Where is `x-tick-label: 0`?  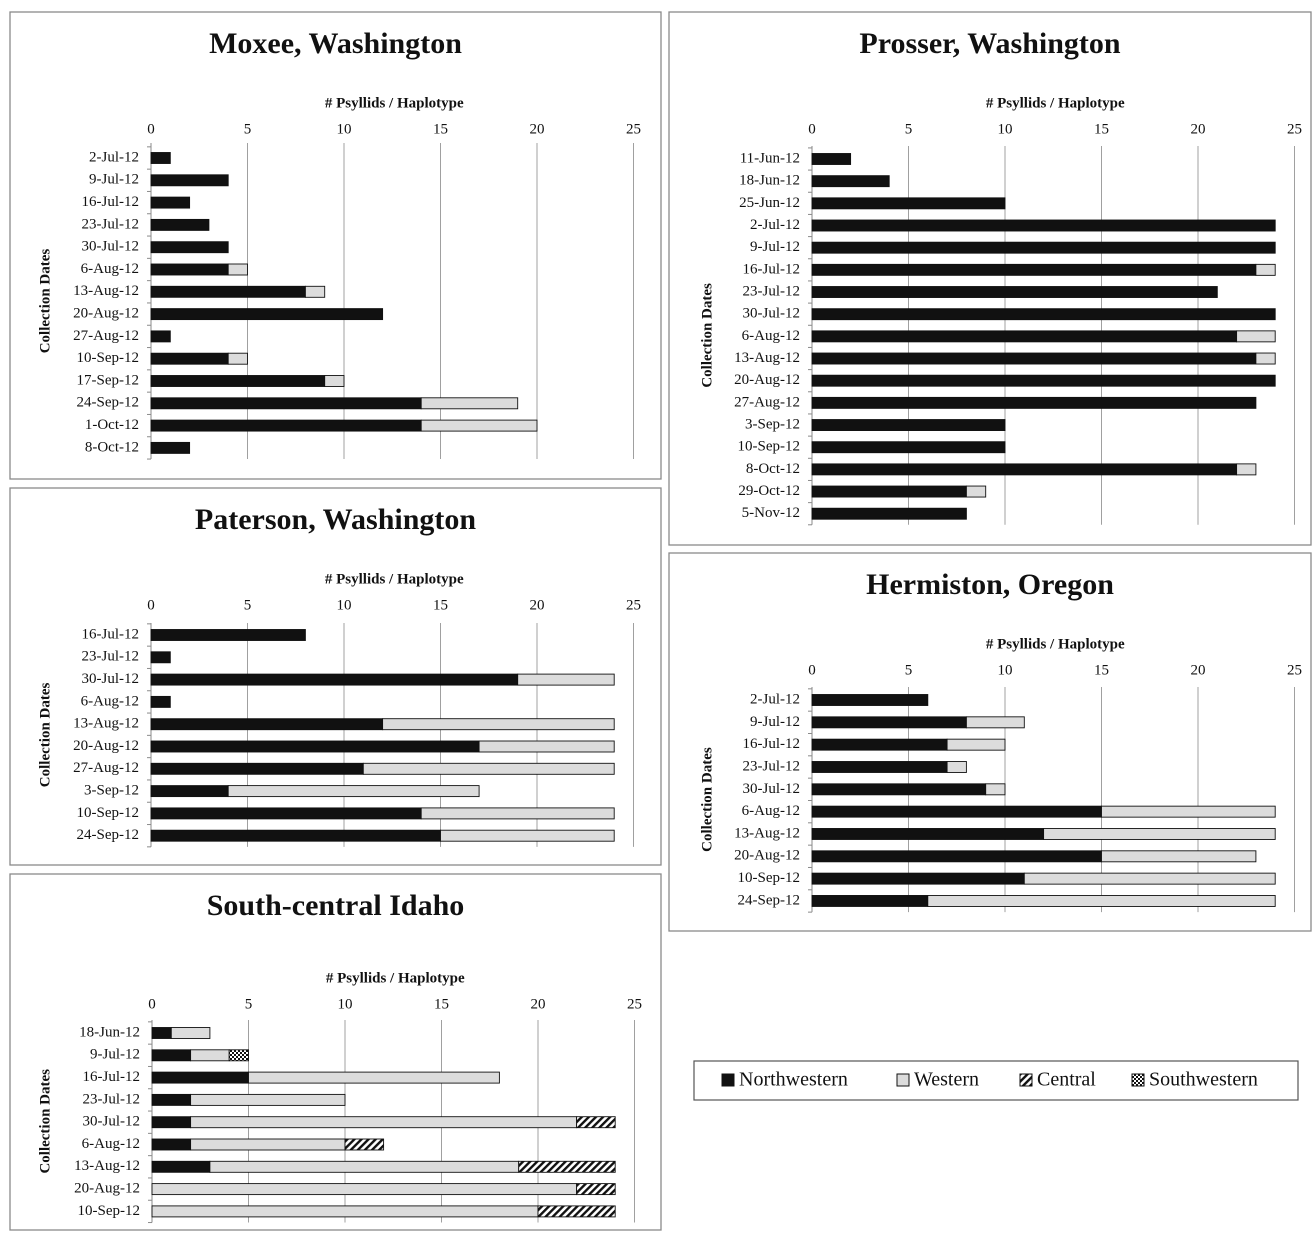
x-tick-label: 0 is located at coordinates (151, 605).